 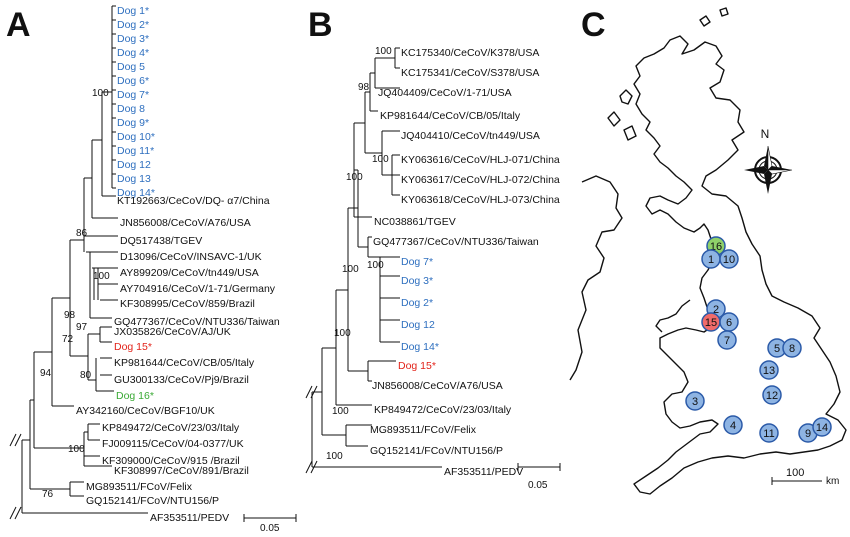 I want to click on panel-b-letter: B, so click(x=320, y=25).